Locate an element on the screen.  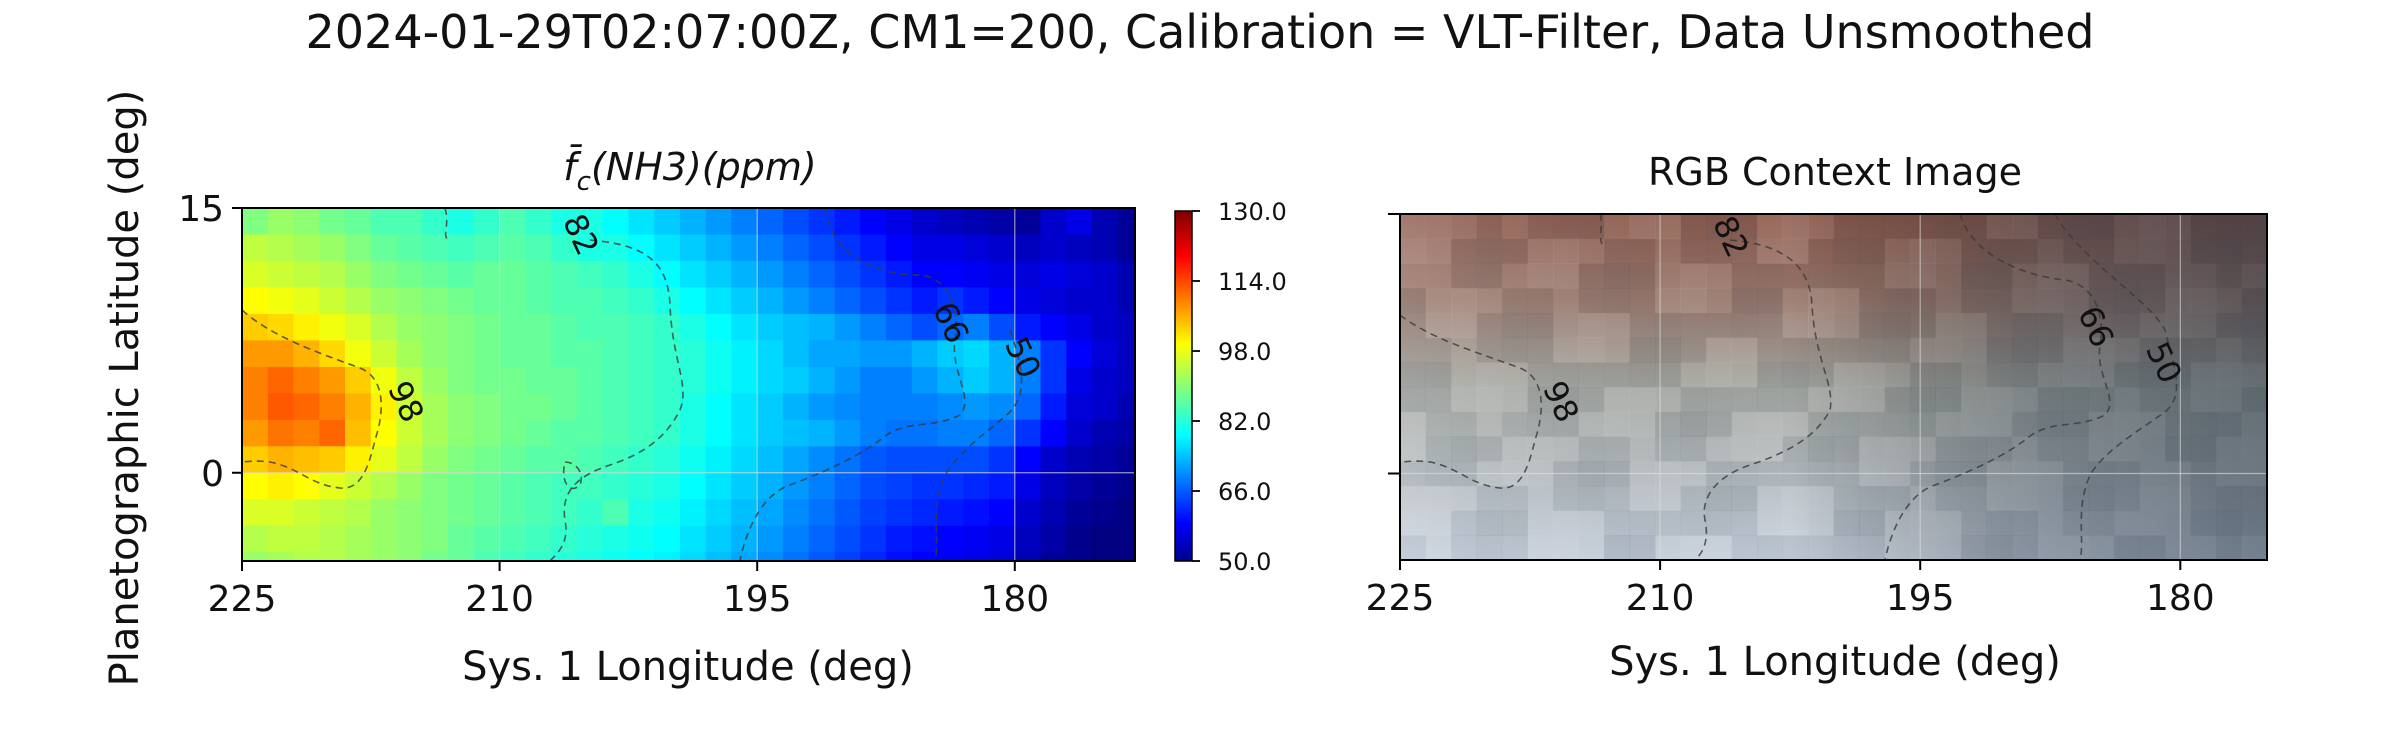
colorbar-tick-label: 98.0 is located at coordinates (1244, 352).